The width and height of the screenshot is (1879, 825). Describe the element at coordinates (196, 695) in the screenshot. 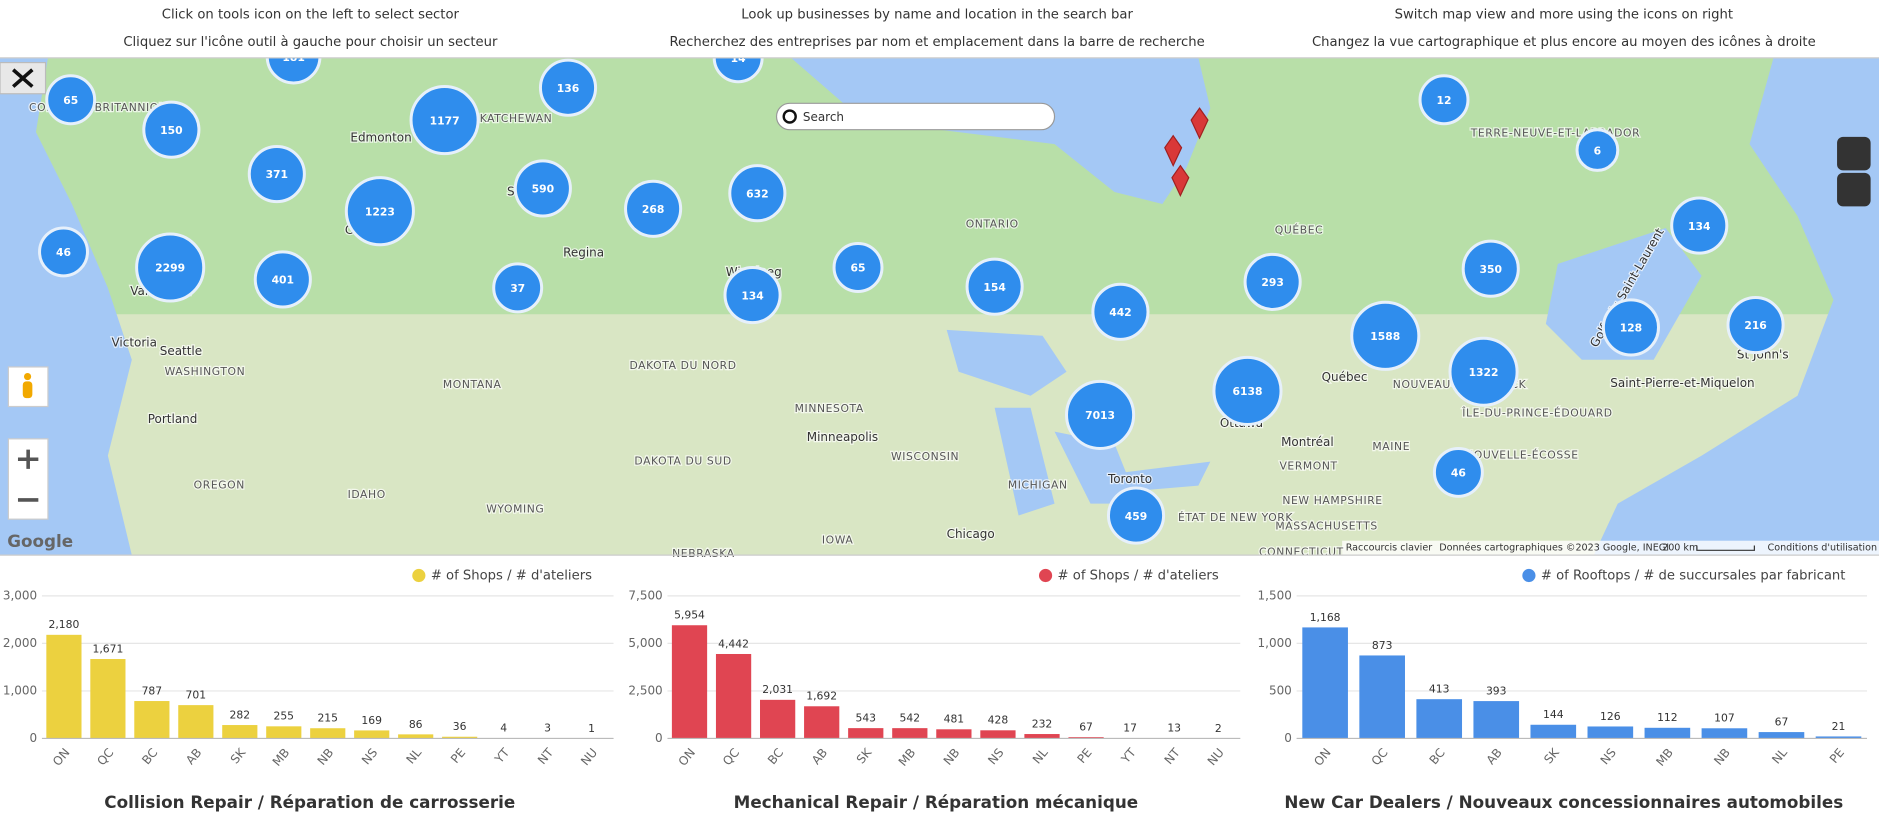

I see `value-label: 701` at that location.